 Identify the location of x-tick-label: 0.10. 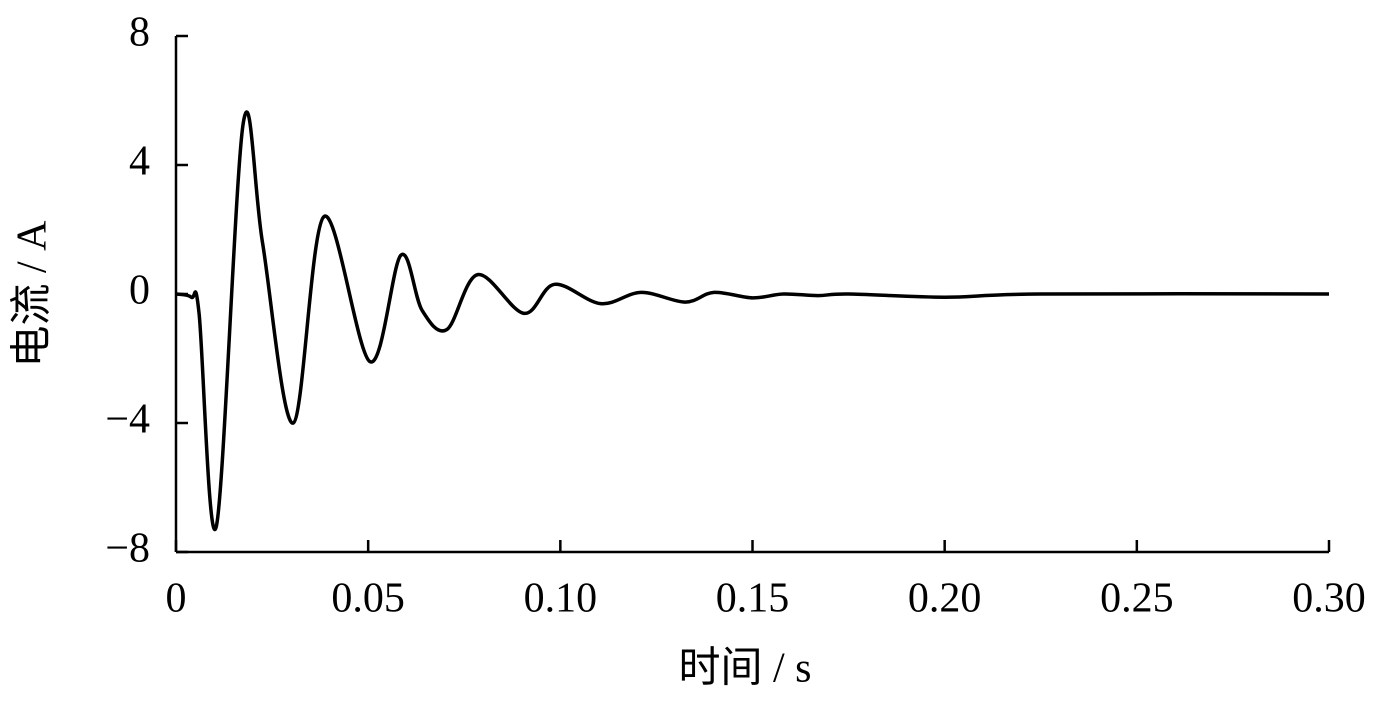
(561, 599).